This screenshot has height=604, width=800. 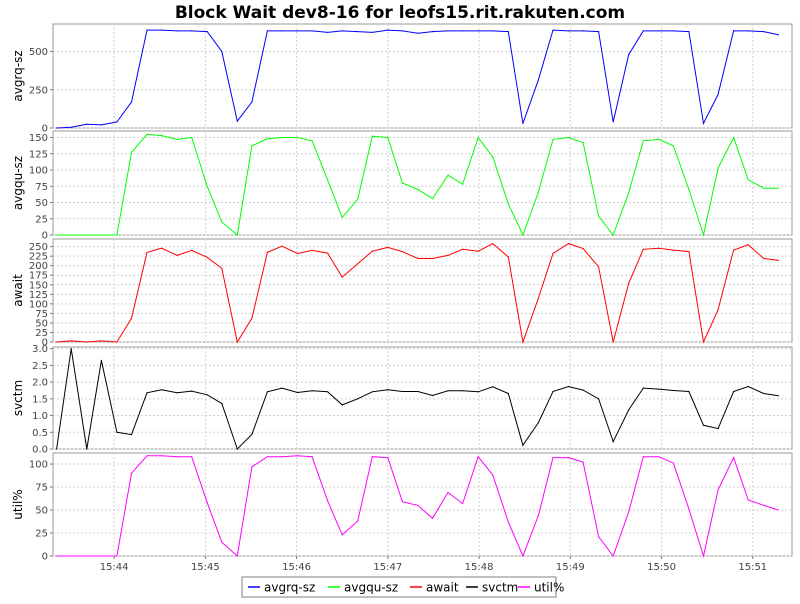 I want to click on panel-await-ytick-label: 150, so click(x=38, y=285).